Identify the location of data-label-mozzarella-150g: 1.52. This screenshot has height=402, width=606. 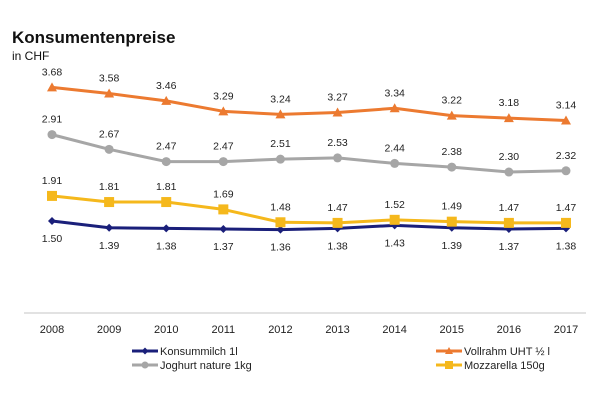
(394, 205).